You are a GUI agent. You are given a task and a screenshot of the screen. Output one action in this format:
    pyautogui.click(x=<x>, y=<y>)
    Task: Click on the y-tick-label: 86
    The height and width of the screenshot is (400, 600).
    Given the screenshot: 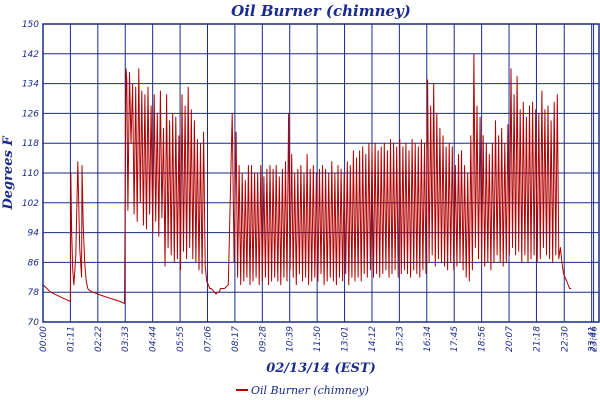 What is the action you would take?
    pyautogui.click(x=34, y=263)
    